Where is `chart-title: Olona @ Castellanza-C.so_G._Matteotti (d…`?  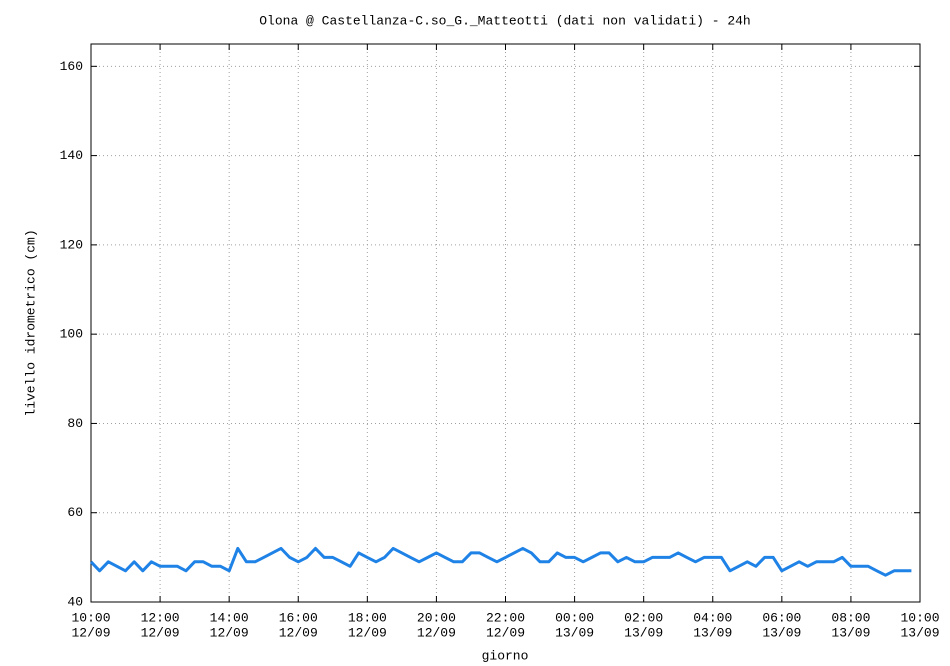
chart-title: Olona @ Castellanza-C.so_G._Matteotti (d… is located at coordinates (504, 20).